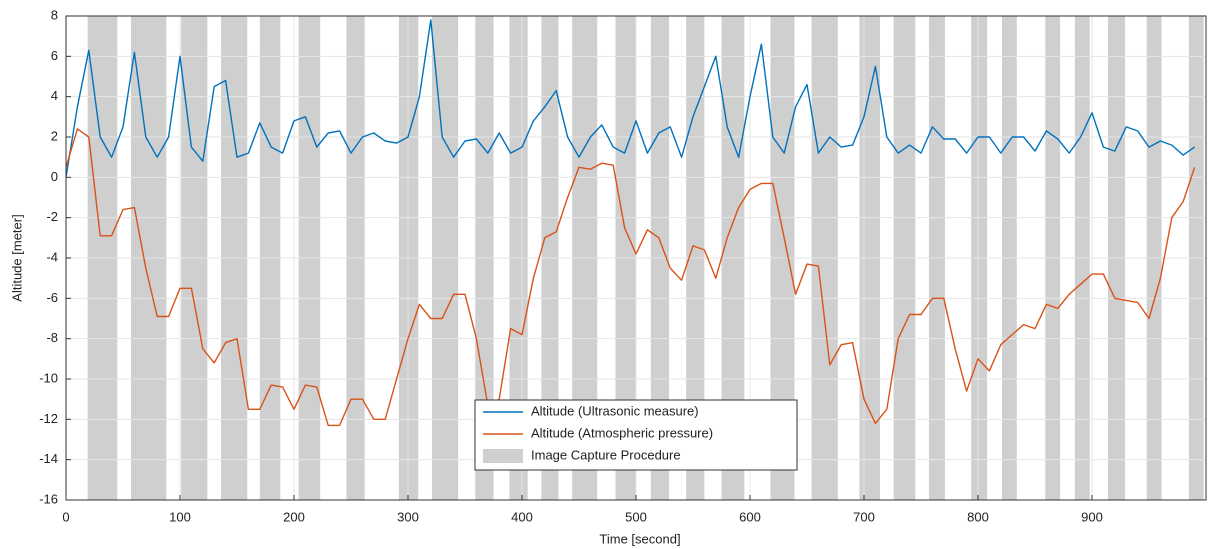  Describe the element at coordinates (48, 498) in the screenshot. I see `y-tick-label: -16` at that location.